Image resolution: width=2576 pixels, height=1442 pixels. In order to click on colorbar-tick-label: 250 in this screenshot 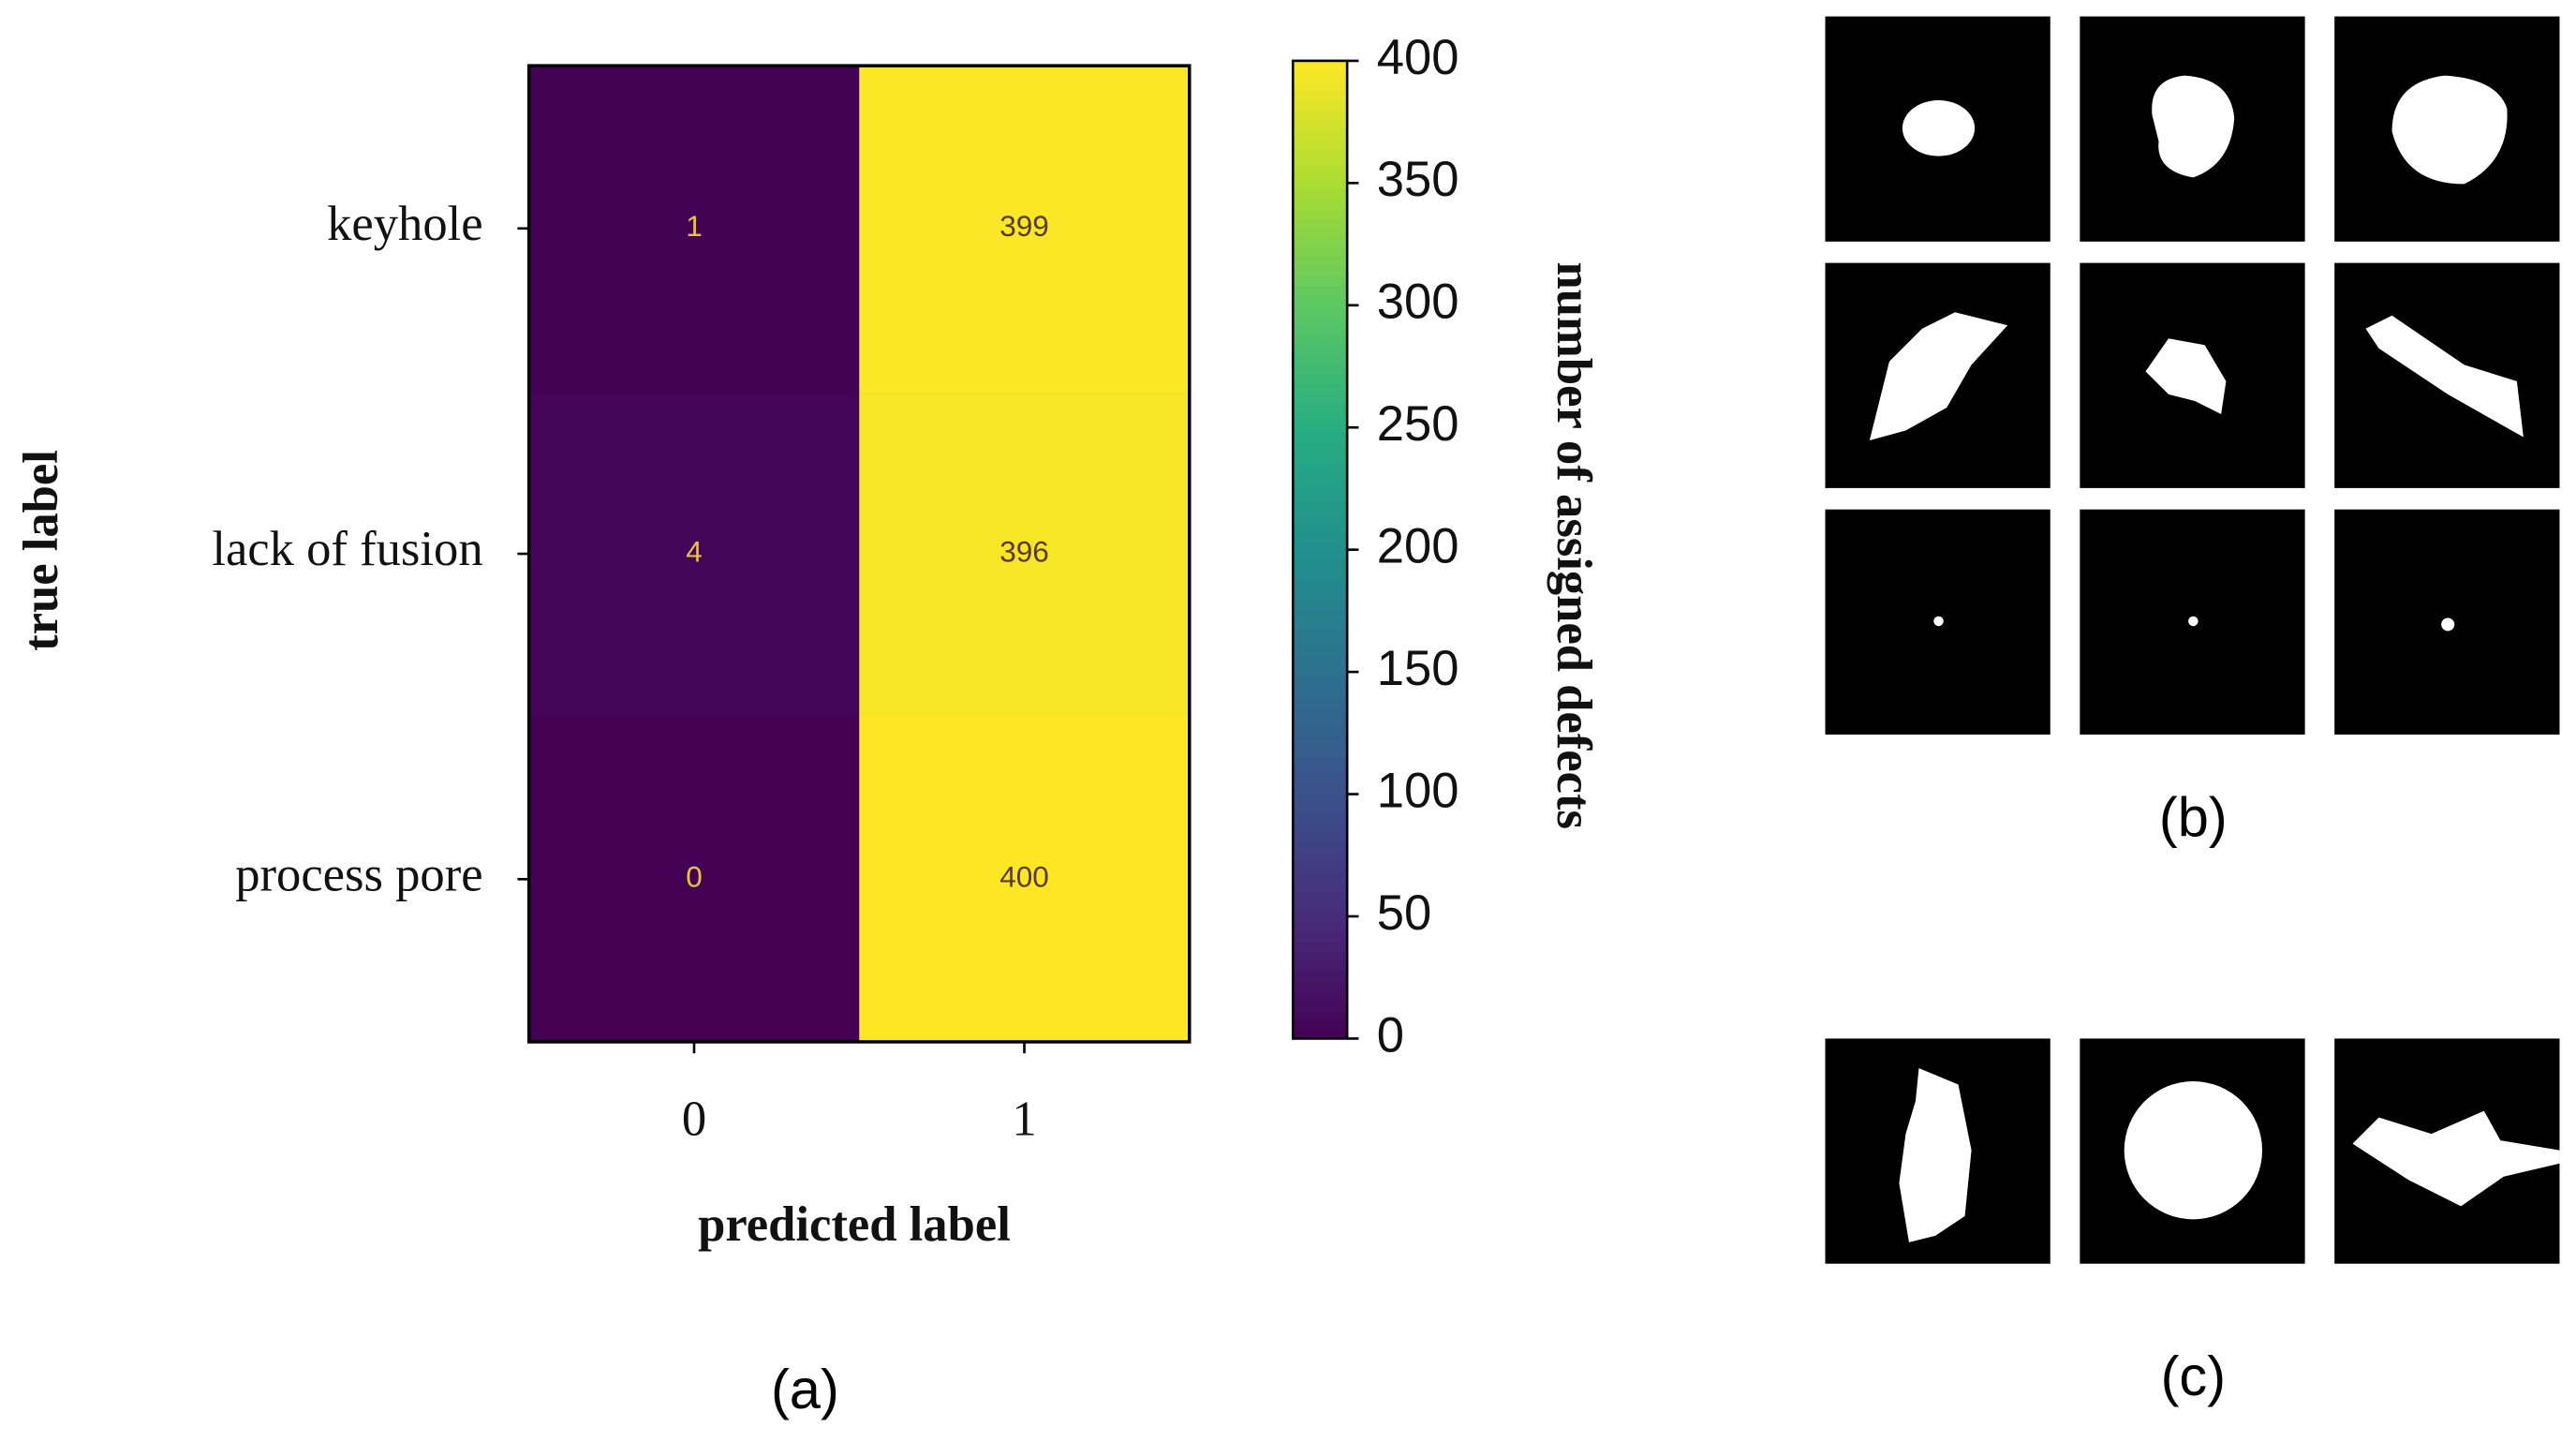, I will do `click(1418, 424)`.